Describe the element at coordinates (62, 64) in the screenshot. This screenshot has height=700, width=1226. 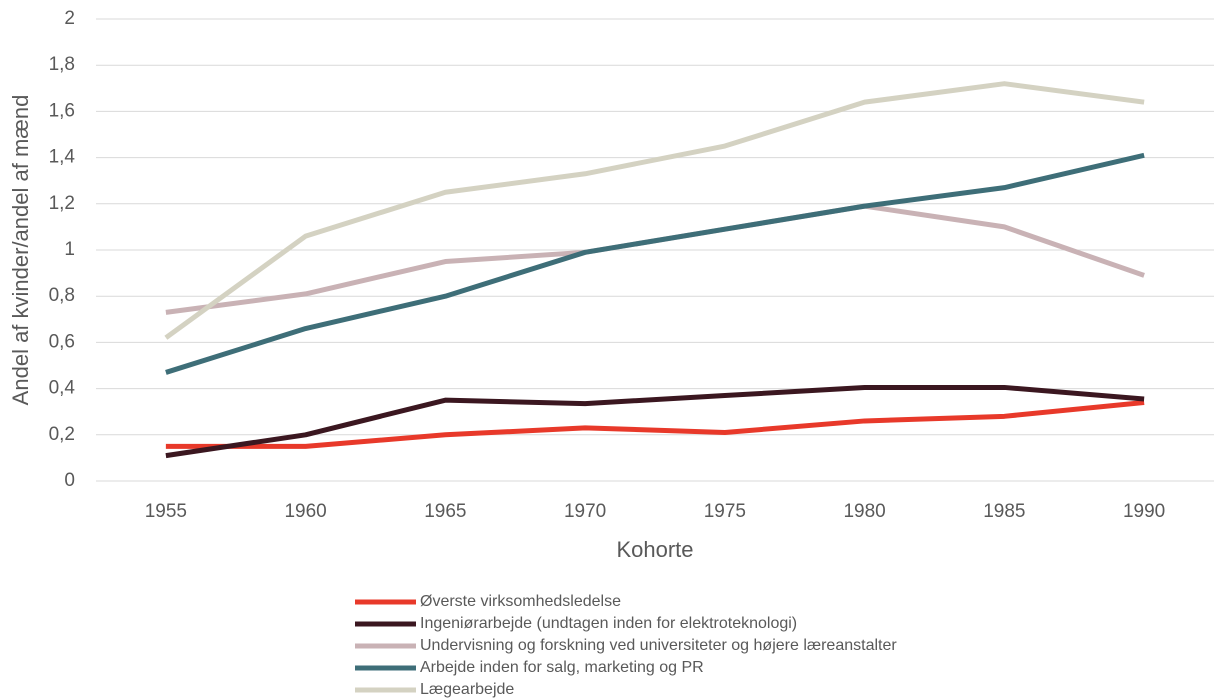
I see `y-tick-label: 1,8` at that location.